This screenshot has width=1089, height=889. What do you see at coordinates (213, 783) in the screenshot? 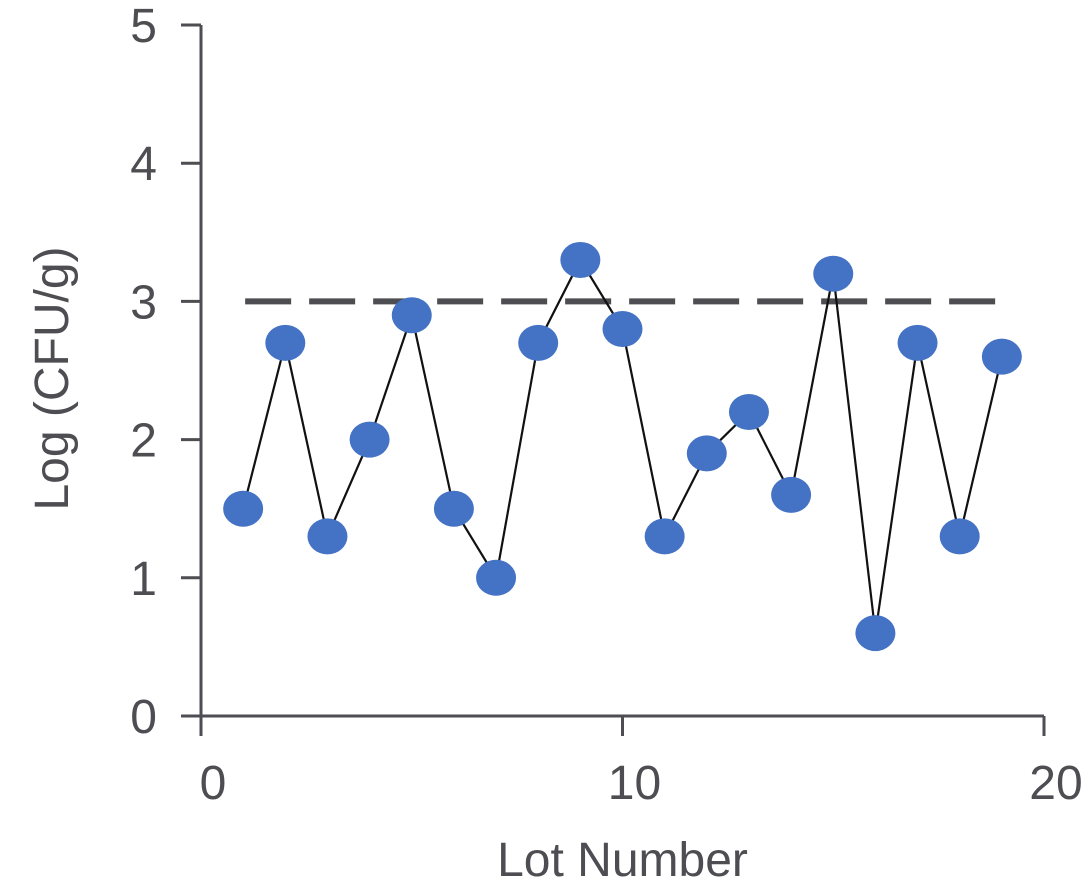
I see `x-tick-label: 0` at bounding box center [213, 783].